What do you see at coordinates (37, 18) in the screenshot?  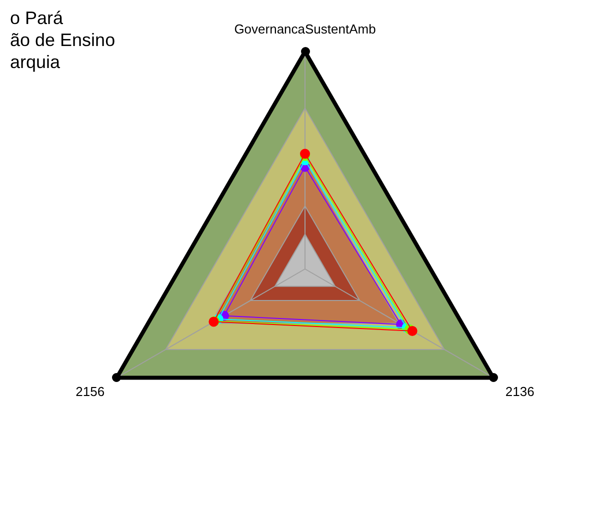 I see `text: o Pará` at bounding box center [37, 18].